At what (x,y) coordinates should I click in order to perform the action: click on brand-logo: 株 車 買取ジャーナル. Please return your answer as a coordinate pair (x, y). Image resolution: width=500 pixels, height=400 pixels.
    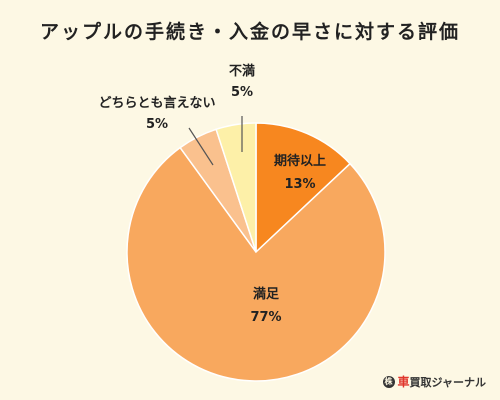
    Looking at the image, I should click on (434, 381).